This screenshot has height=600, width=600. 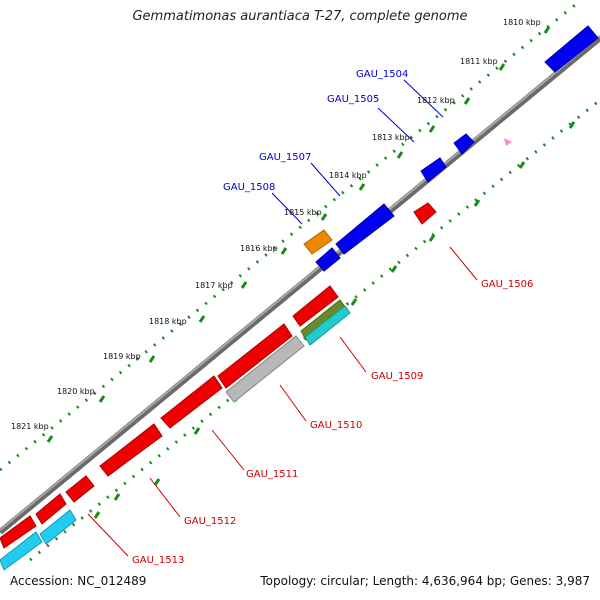 I want to click on kbp-label: 1820 kbp, so click(x=76, y=391).